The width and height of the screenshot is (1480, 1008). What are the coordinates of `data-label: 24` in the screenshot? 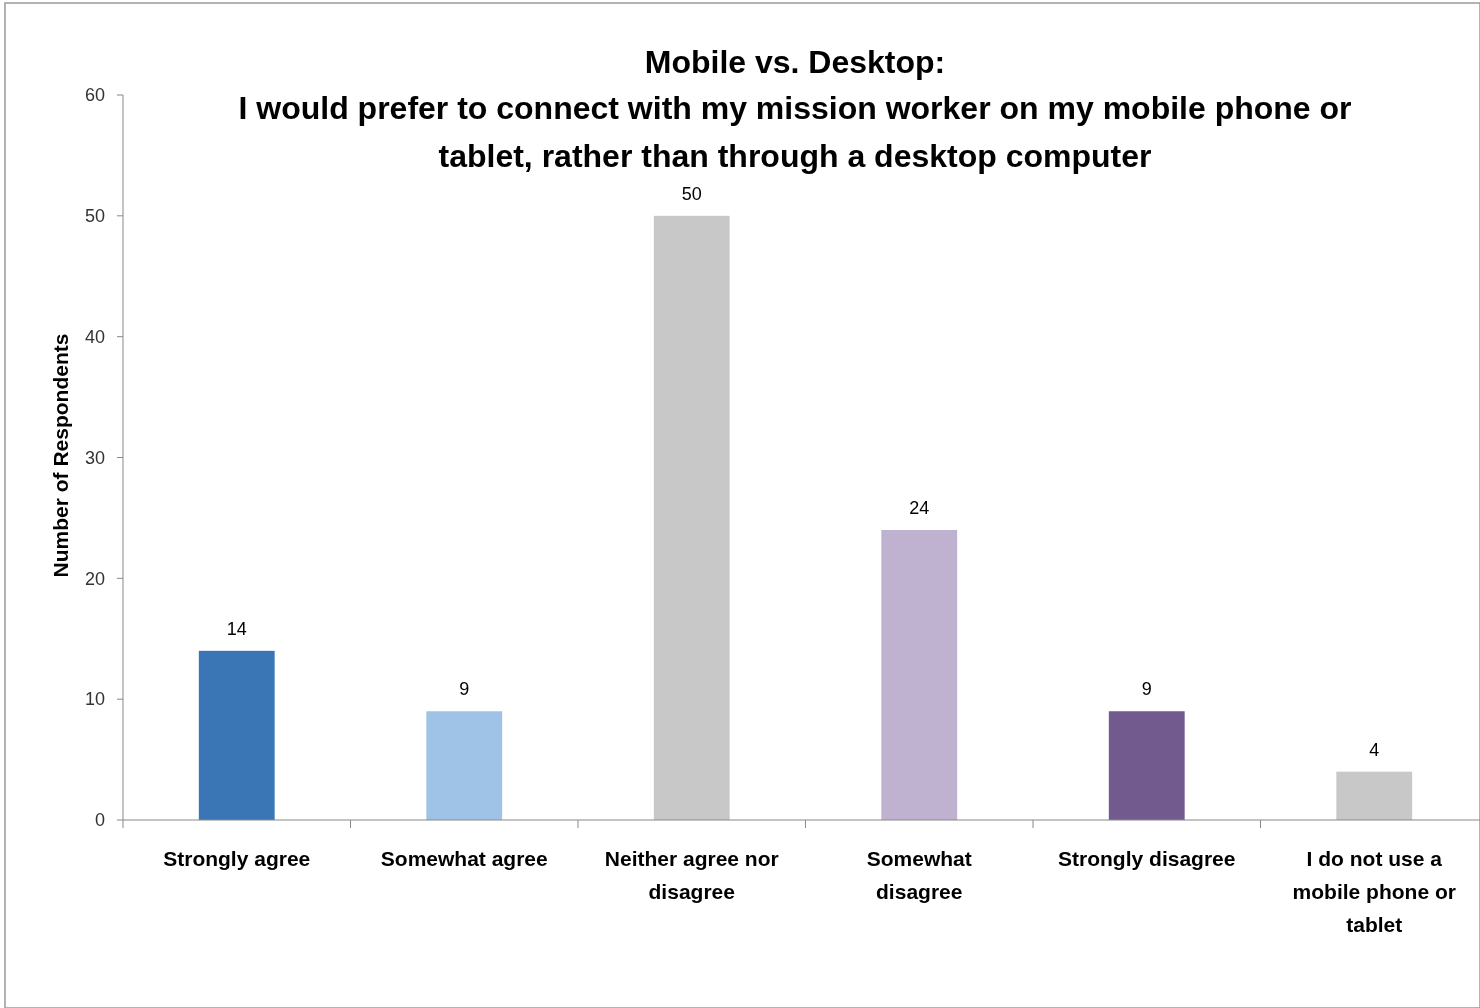 It's located at (919, 508).